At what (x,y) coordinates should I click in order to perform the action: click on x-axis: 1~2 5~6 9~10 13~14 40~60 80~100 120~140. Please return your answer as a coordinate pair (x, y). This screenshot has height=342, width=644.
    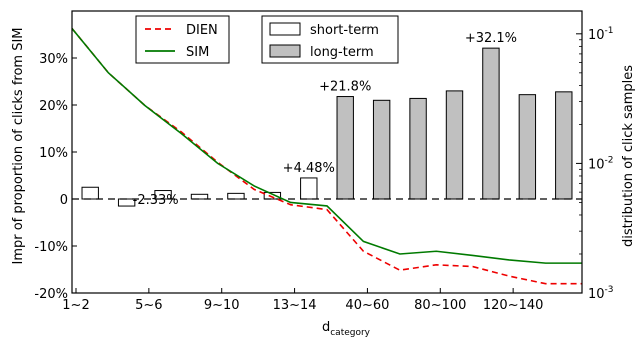
    Looking at the image, I should click on (302, 300).